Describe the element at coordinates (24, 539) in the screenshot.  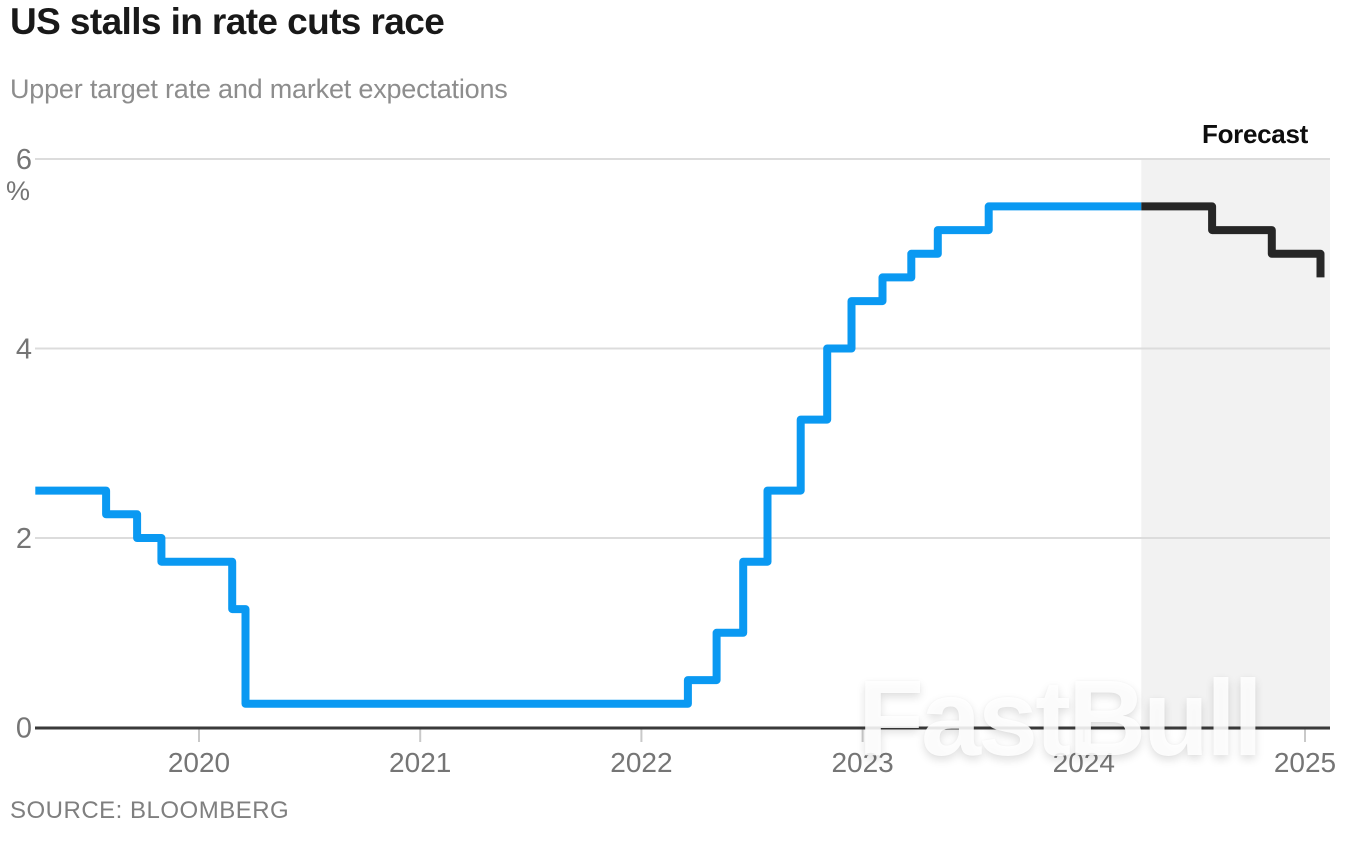
I see `y-tick-label-2: 2` at that location.